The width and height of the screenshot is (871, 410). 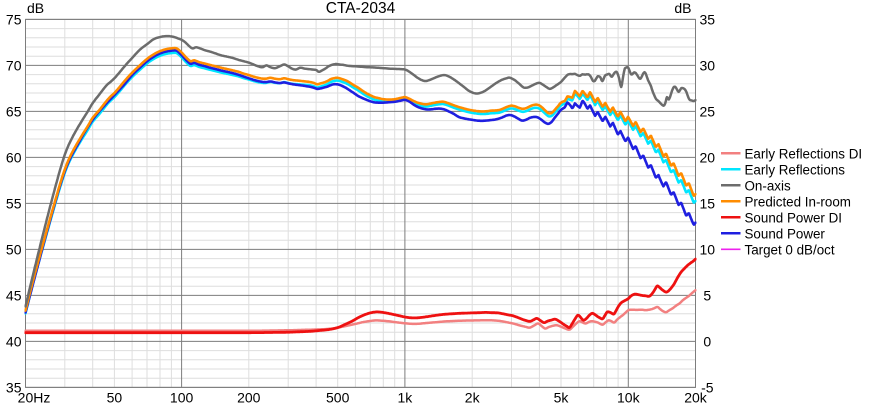 What do you see at coordinates (708, 65) in the screenshot?
I see `svg-text: 30` at bounding box center [708, 65].